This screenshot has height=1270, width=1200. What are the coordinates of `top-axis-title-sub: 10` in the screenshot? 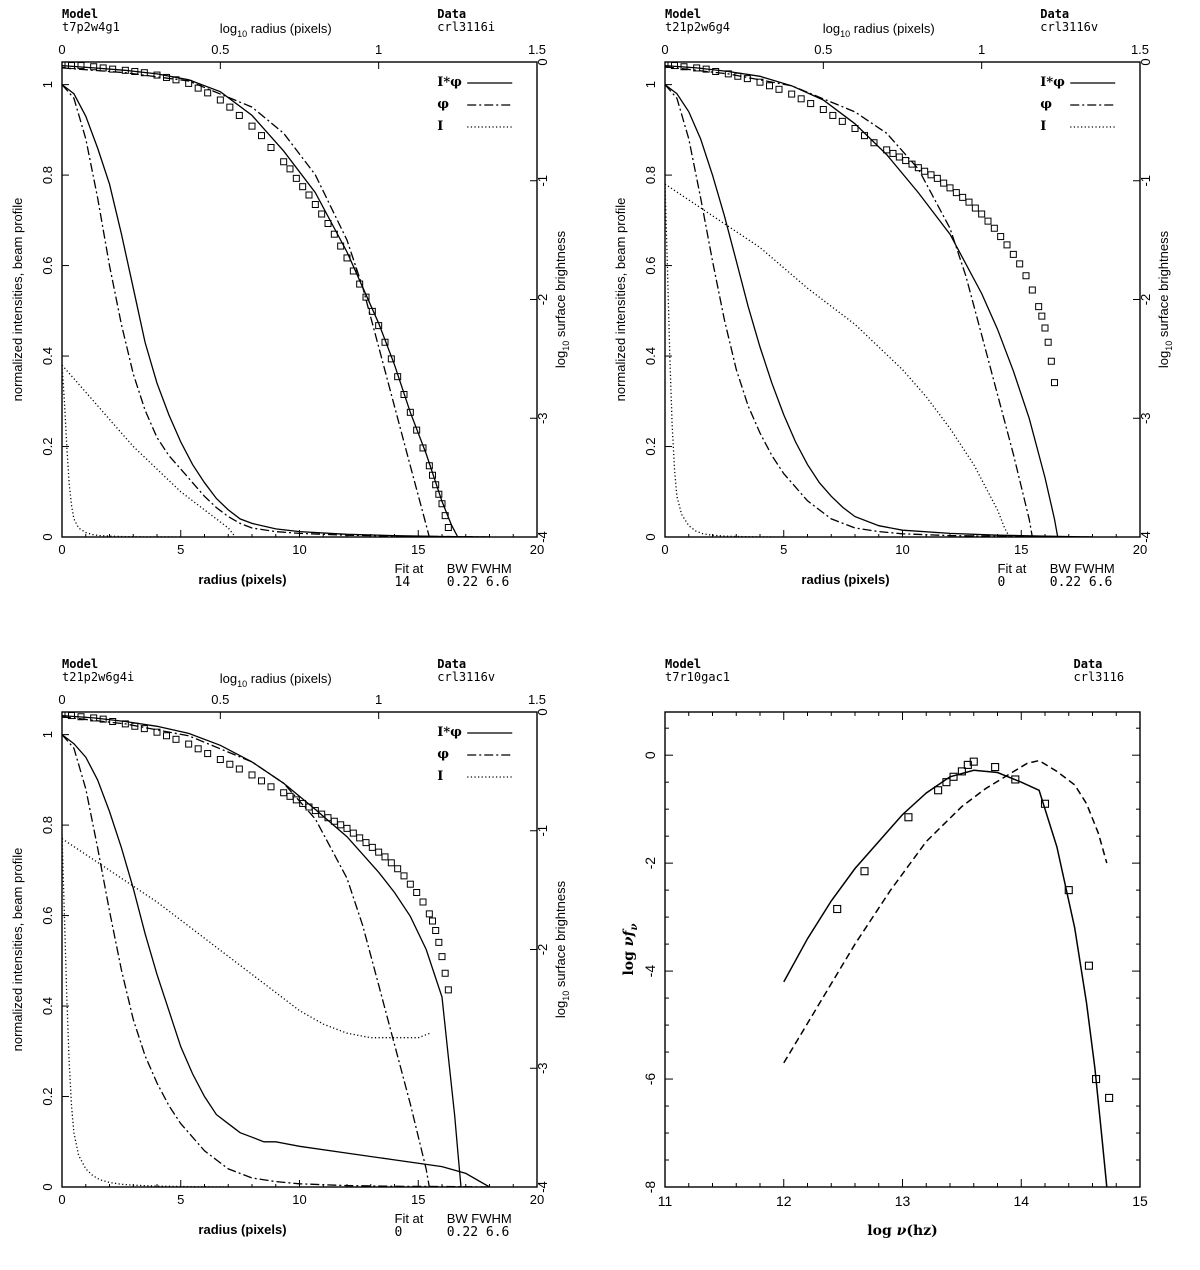 It's located at (845, 34).